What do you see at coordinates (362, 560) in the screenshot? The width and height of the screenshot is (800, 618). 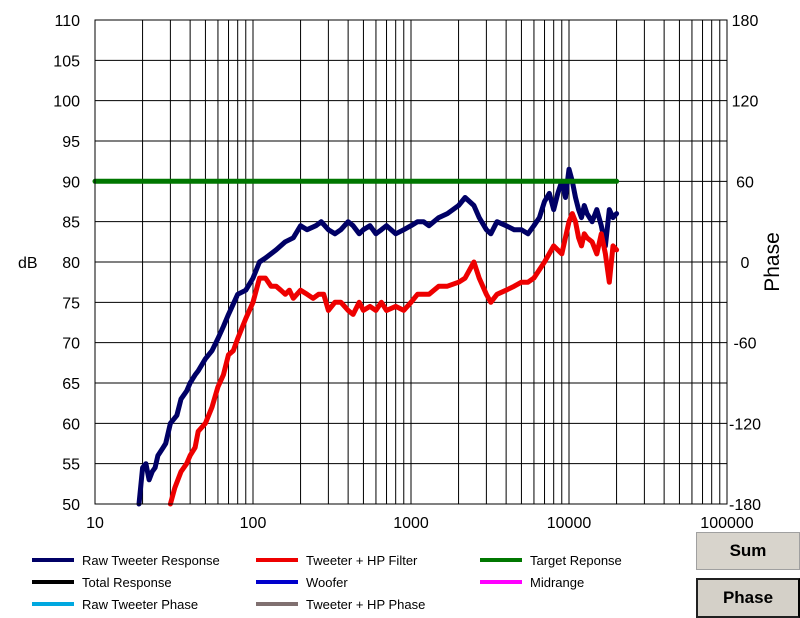 I see `legend-label: Tweeter + HP Filter` at bounding box center [362, 560].